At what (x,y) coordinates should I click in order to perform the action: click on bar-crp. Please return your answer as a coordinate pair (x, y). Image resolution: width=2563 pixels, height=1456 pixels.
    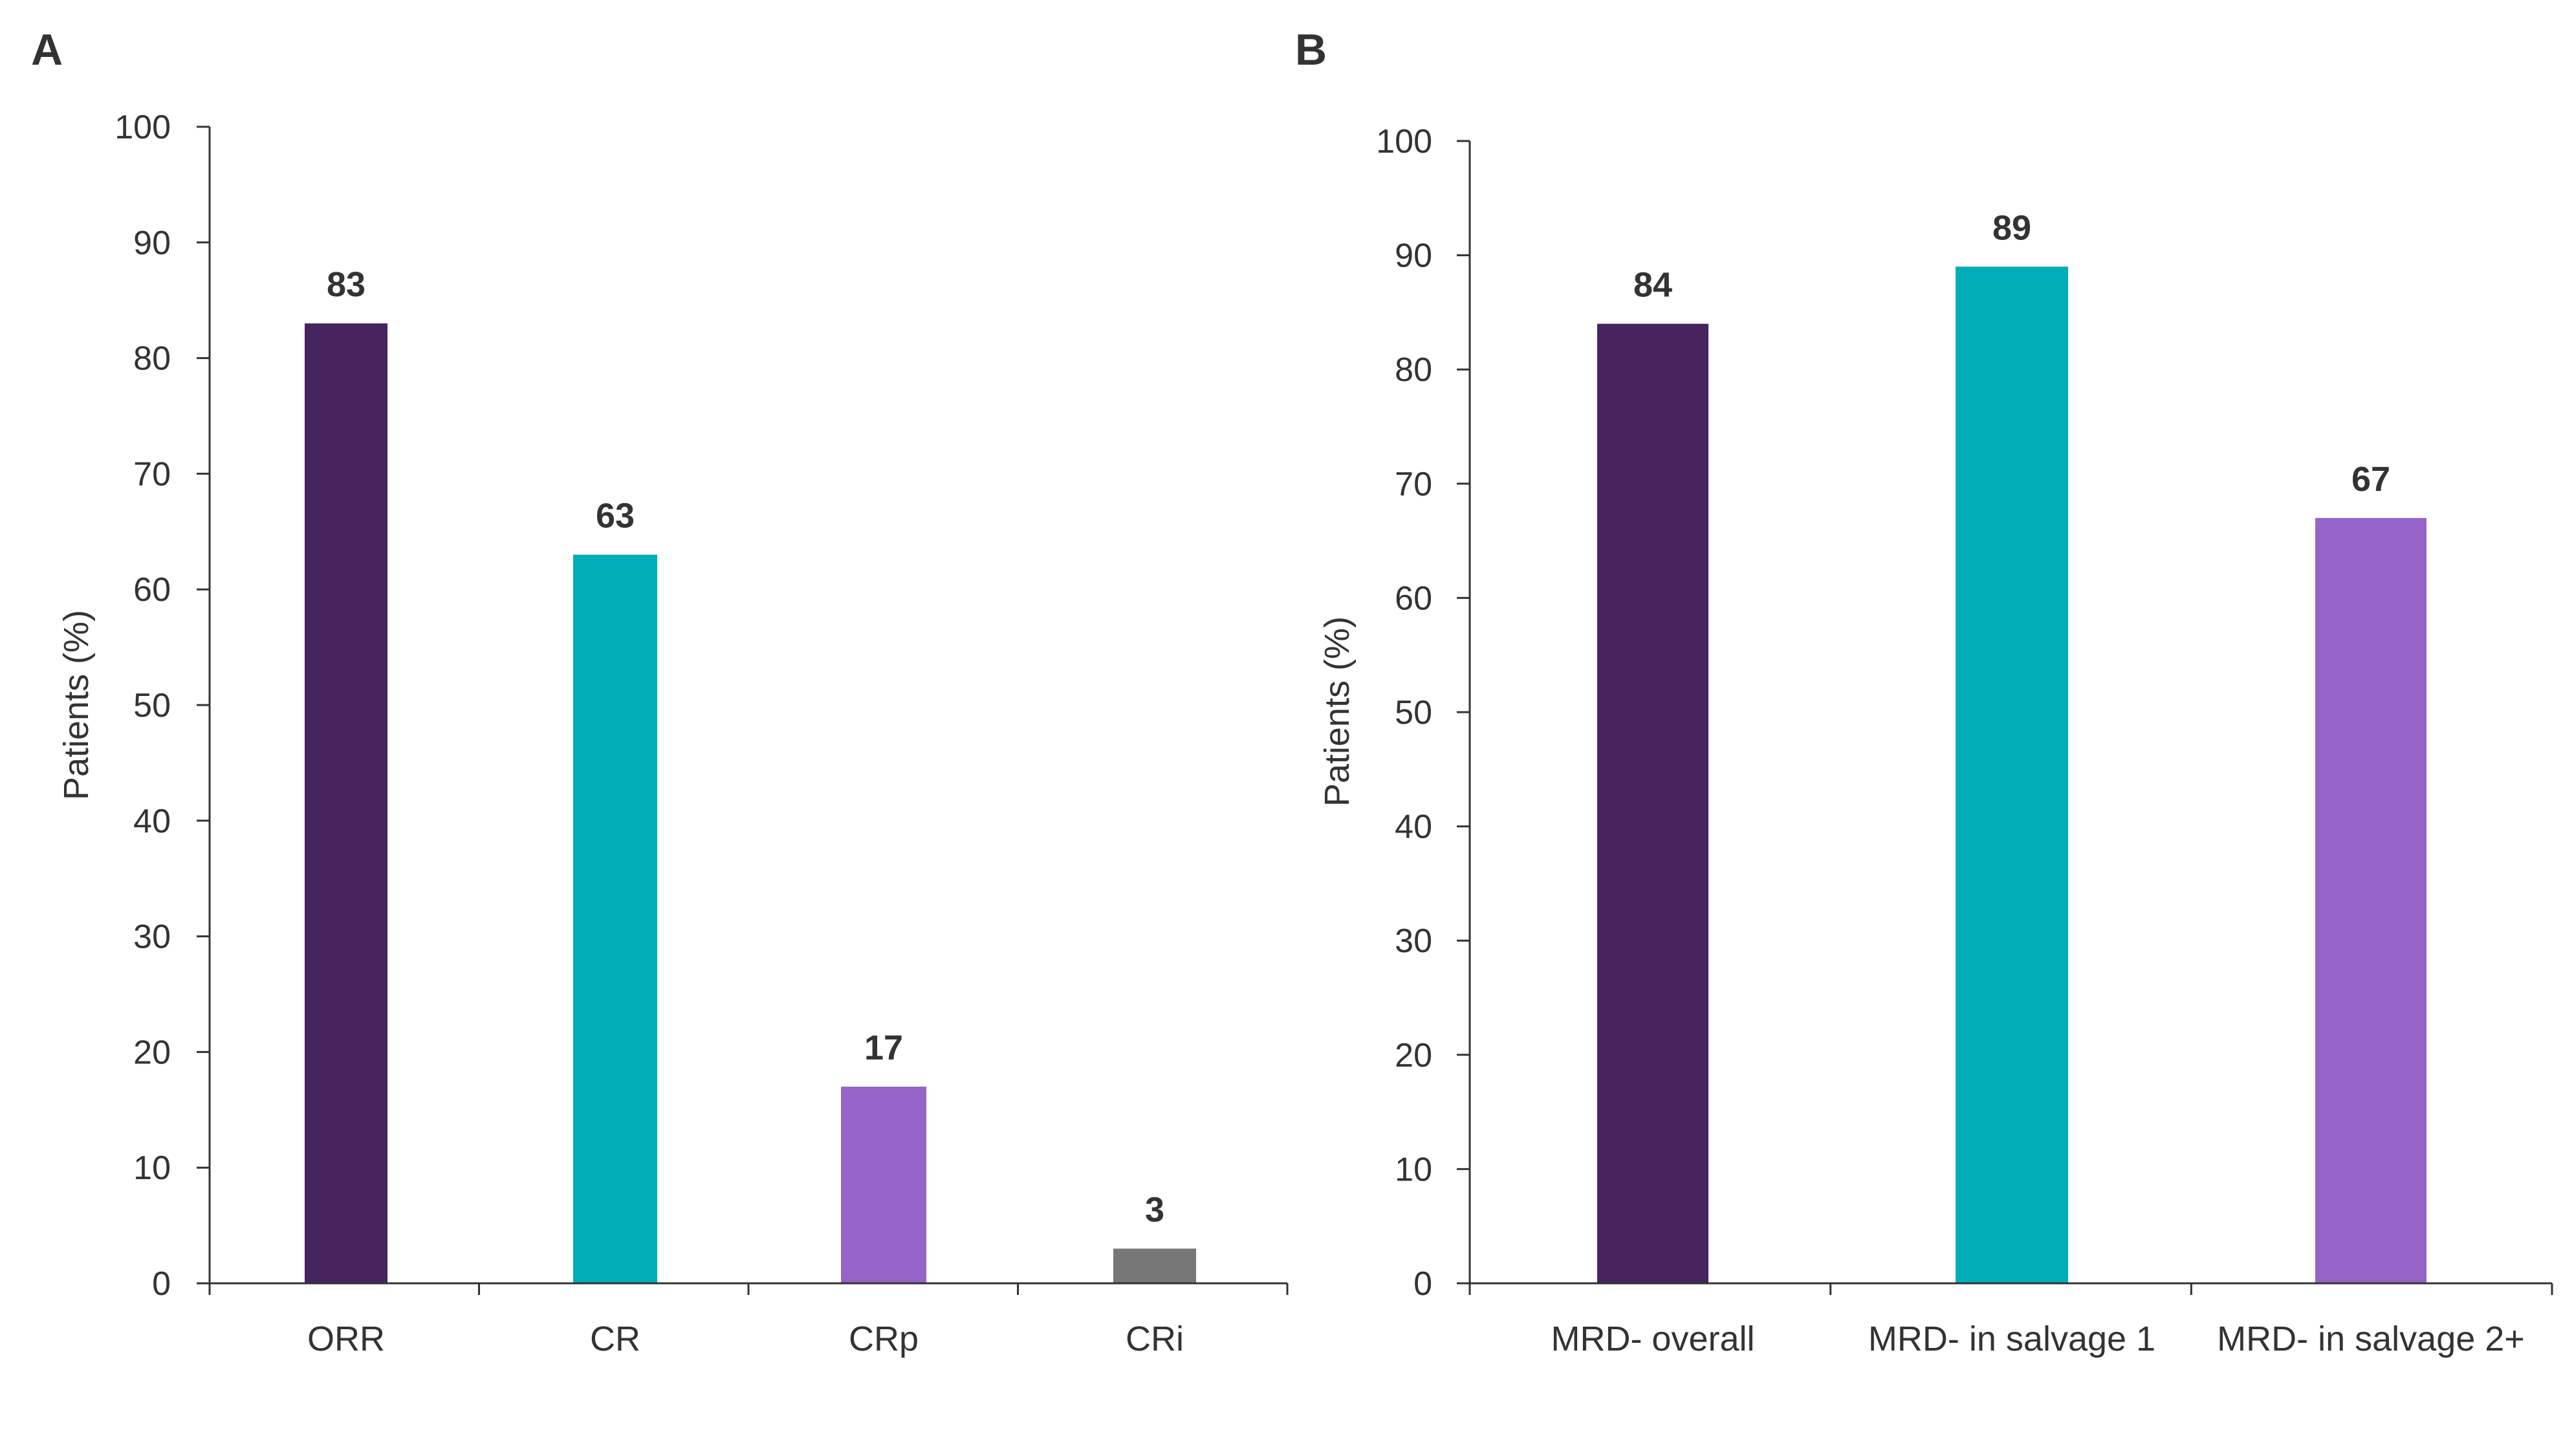
    Looking at the image, I should click on (883, 1185).